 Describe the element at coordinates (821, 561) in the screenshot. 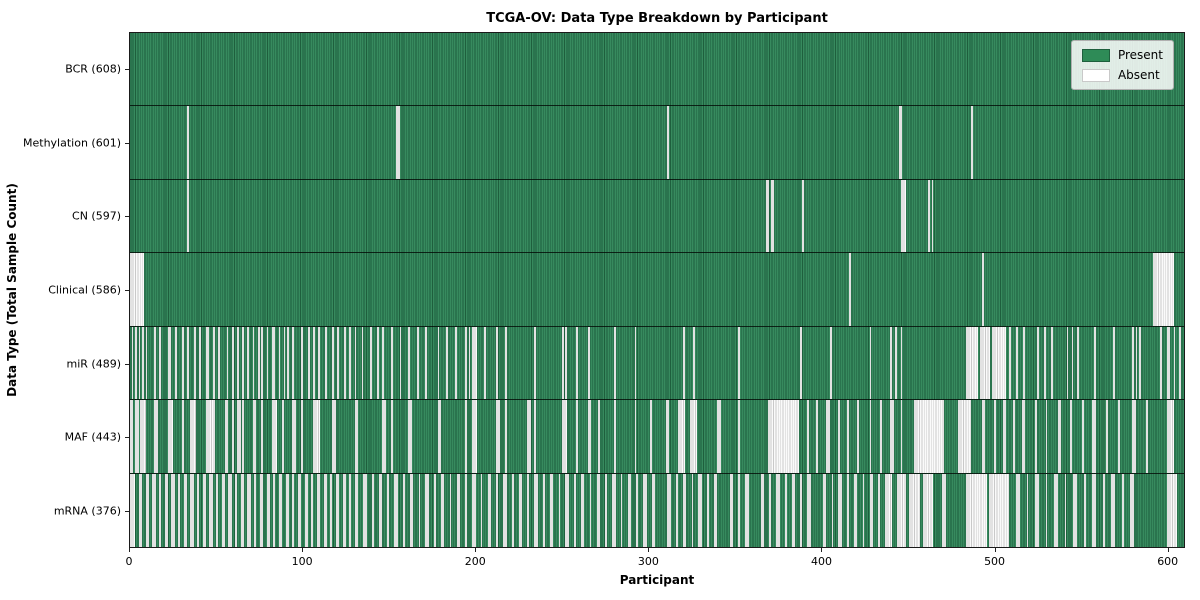

I see `x-tick-label-400: 400` at that location.